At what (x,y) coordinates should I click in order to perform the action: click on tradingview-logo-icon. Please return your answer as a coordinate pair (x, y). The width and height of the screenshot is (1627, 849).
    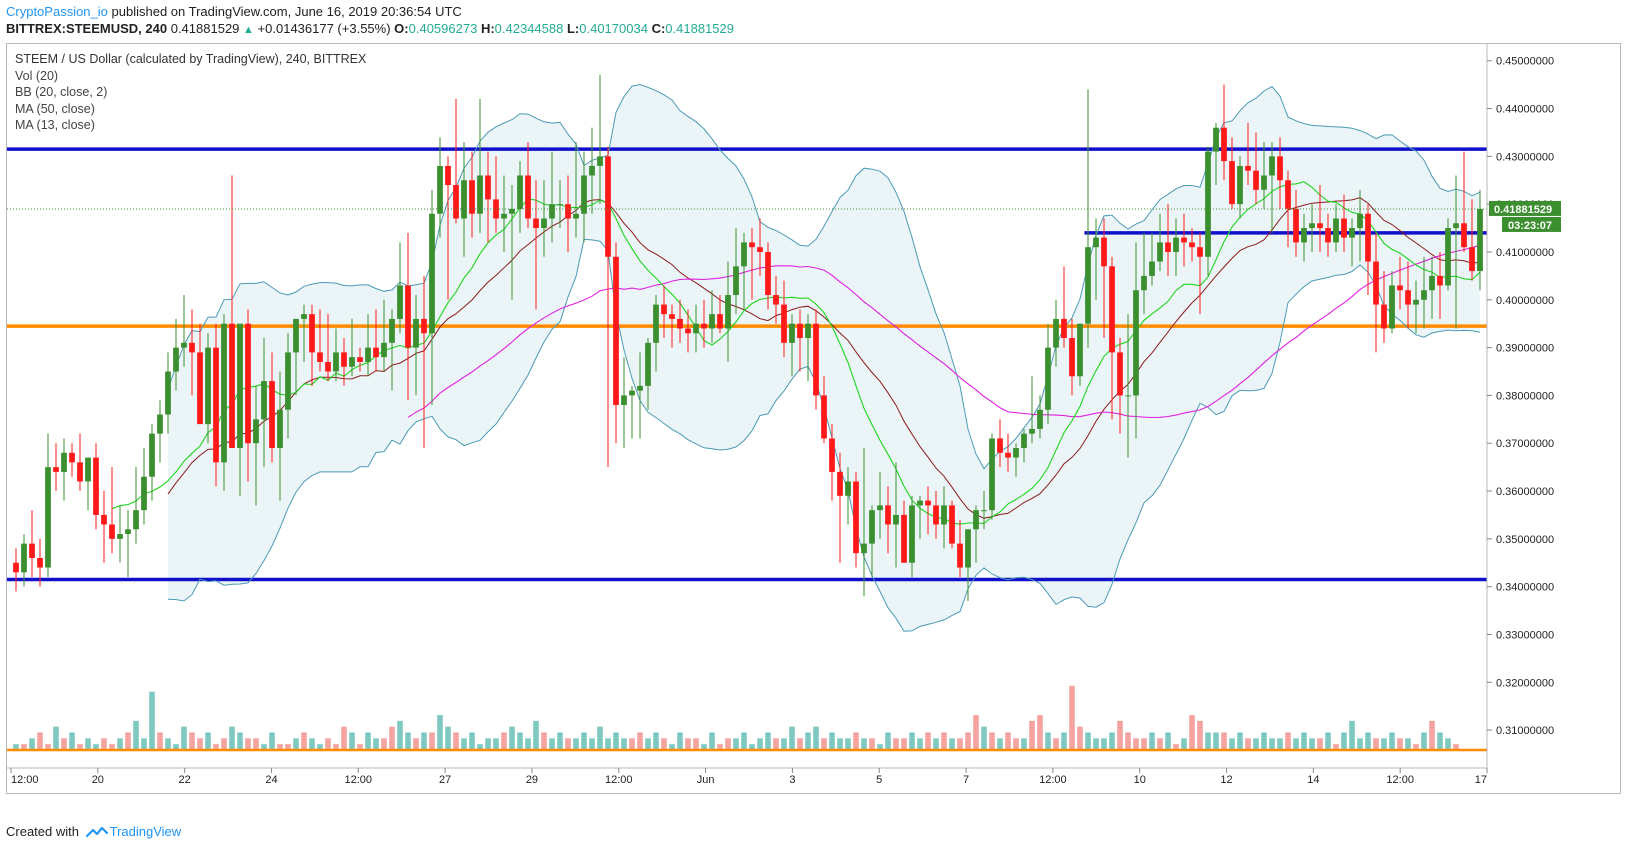
    Looking at the image, I should click on (96, 831).